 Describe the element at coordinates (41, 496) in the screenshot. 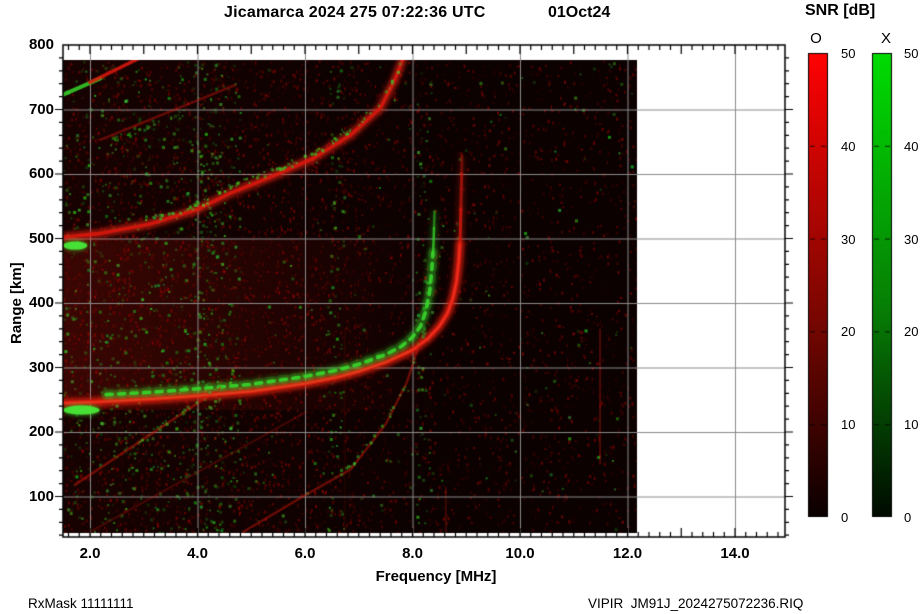

I see `y-axis-tick-label: 100` at that location.